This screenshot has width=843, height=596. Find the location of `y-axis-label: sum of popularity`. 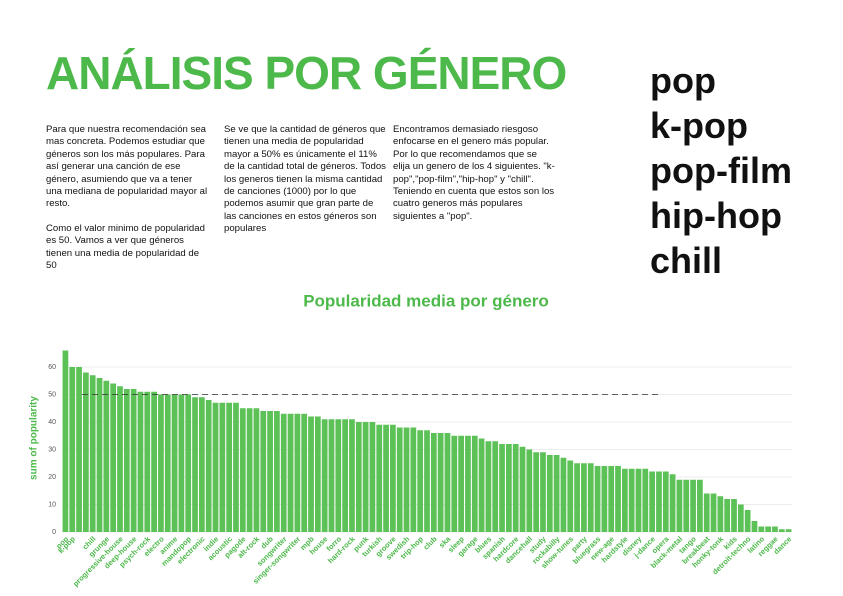

y-axis-label: sum of popularity is located at coordinates (34, 438).